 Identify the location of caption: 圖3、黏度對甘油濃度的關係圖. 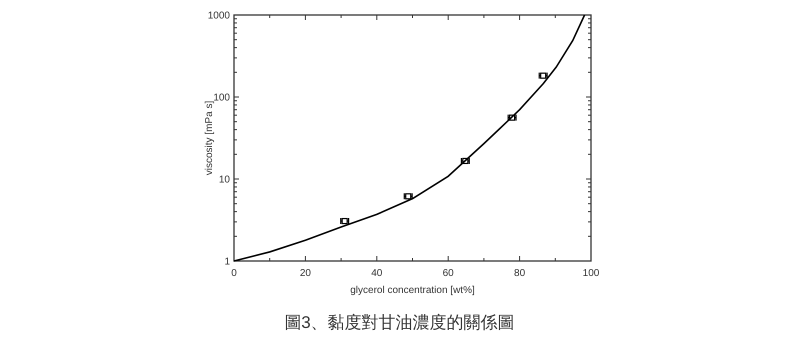
(399, 322).